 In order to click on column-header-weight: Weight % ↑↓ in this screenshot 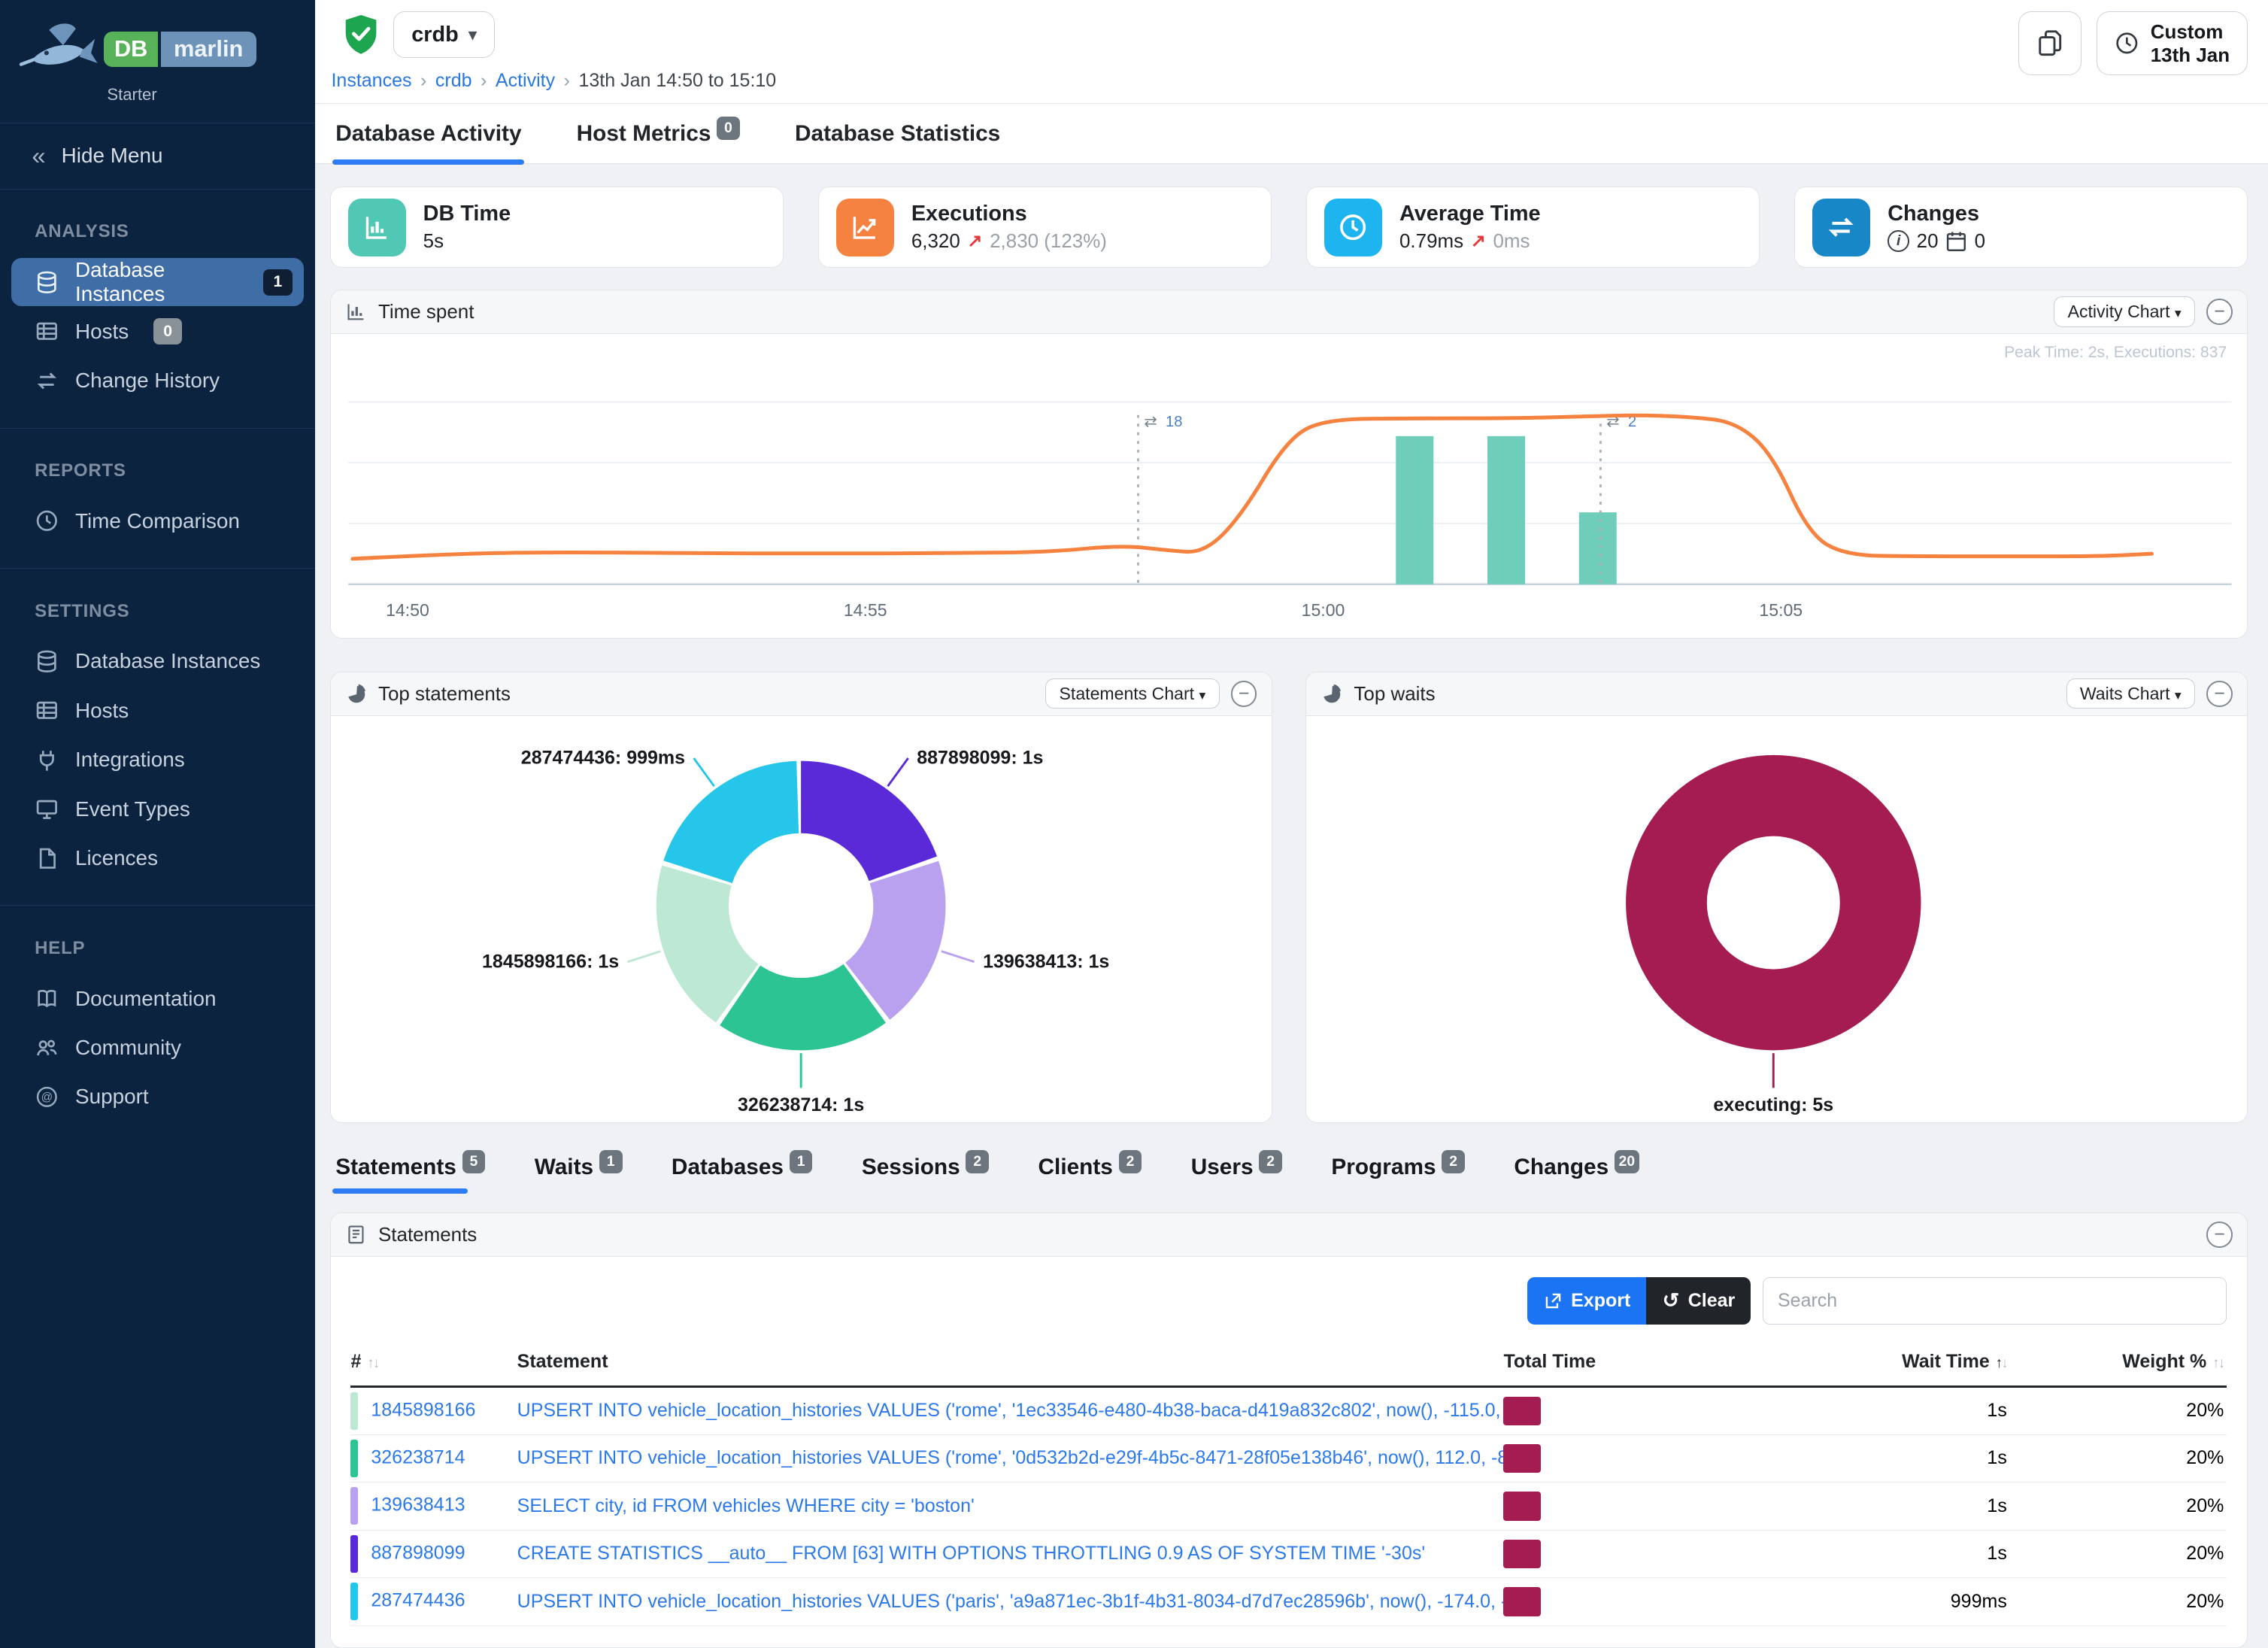, I will do `click(2118, 1366)`.